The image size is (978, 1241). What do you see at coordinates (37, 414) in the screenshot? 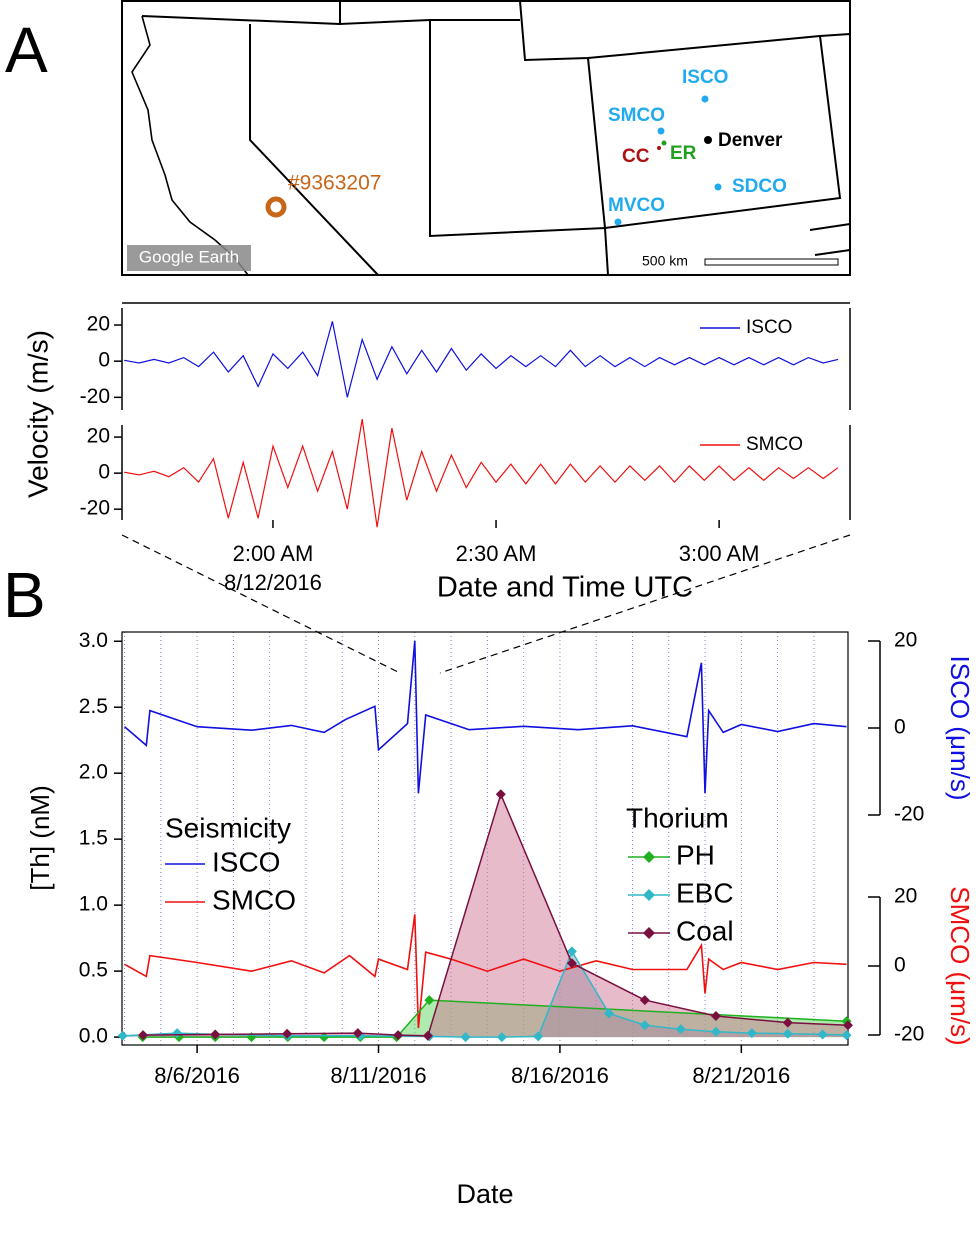
I see `y-axis-label: Velocity (m/s)` at bounding box center [37, 414].